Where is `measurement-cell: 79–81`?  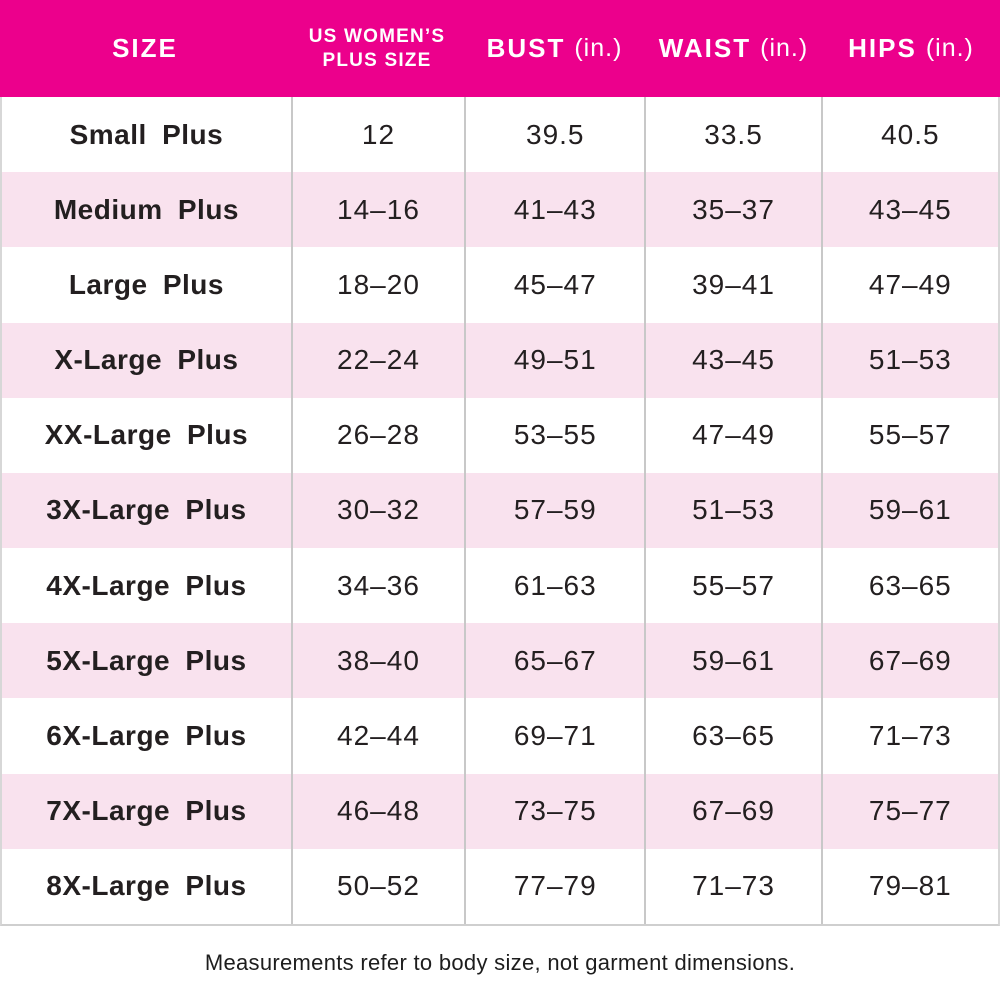
measurement-cell: 79–81 is located at coordinates (909, 886).